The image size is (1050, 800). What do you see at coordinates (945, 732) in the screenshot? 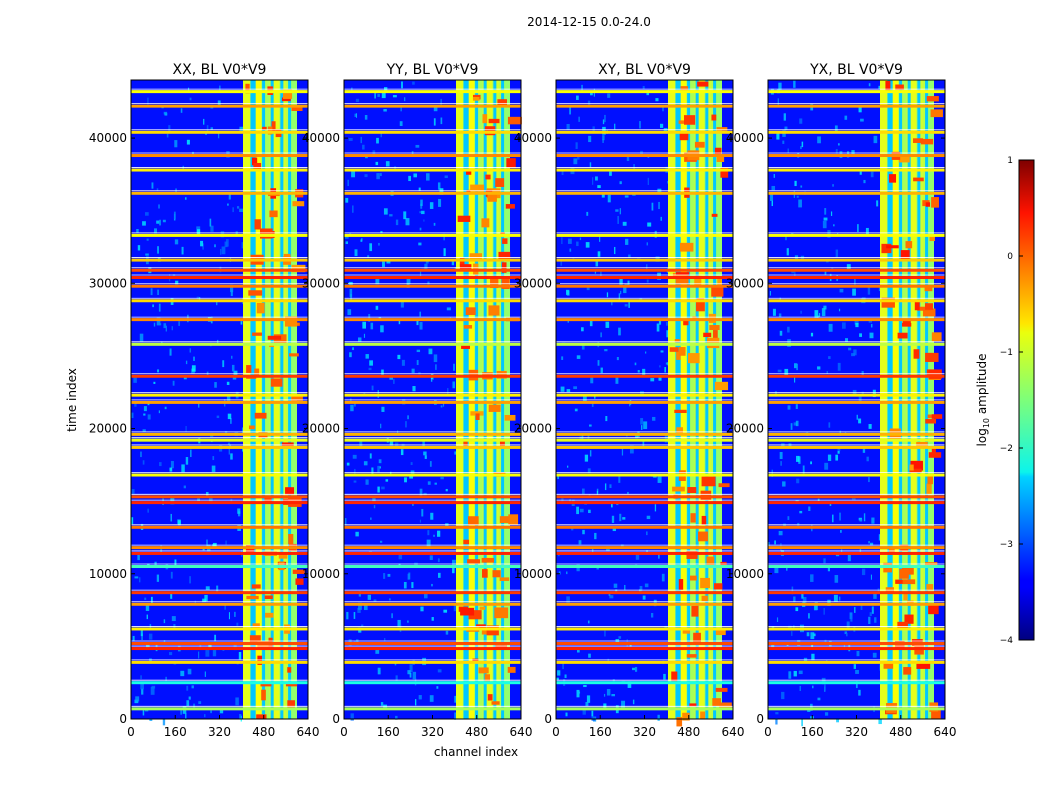
I see `x-tick-label: 640` at bounding box center [945, 732].